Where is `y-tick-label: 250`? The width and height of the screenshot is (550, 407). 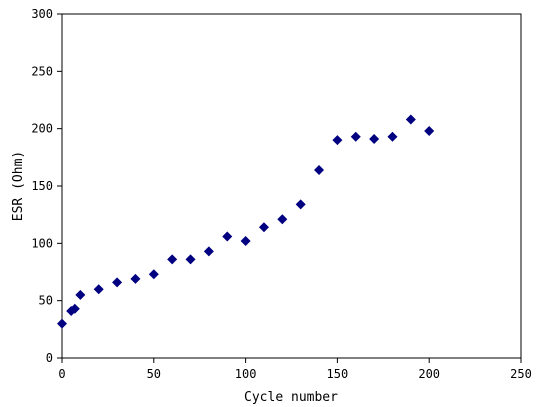
y-tick-label: 250 is located at coordinates (42, 71).